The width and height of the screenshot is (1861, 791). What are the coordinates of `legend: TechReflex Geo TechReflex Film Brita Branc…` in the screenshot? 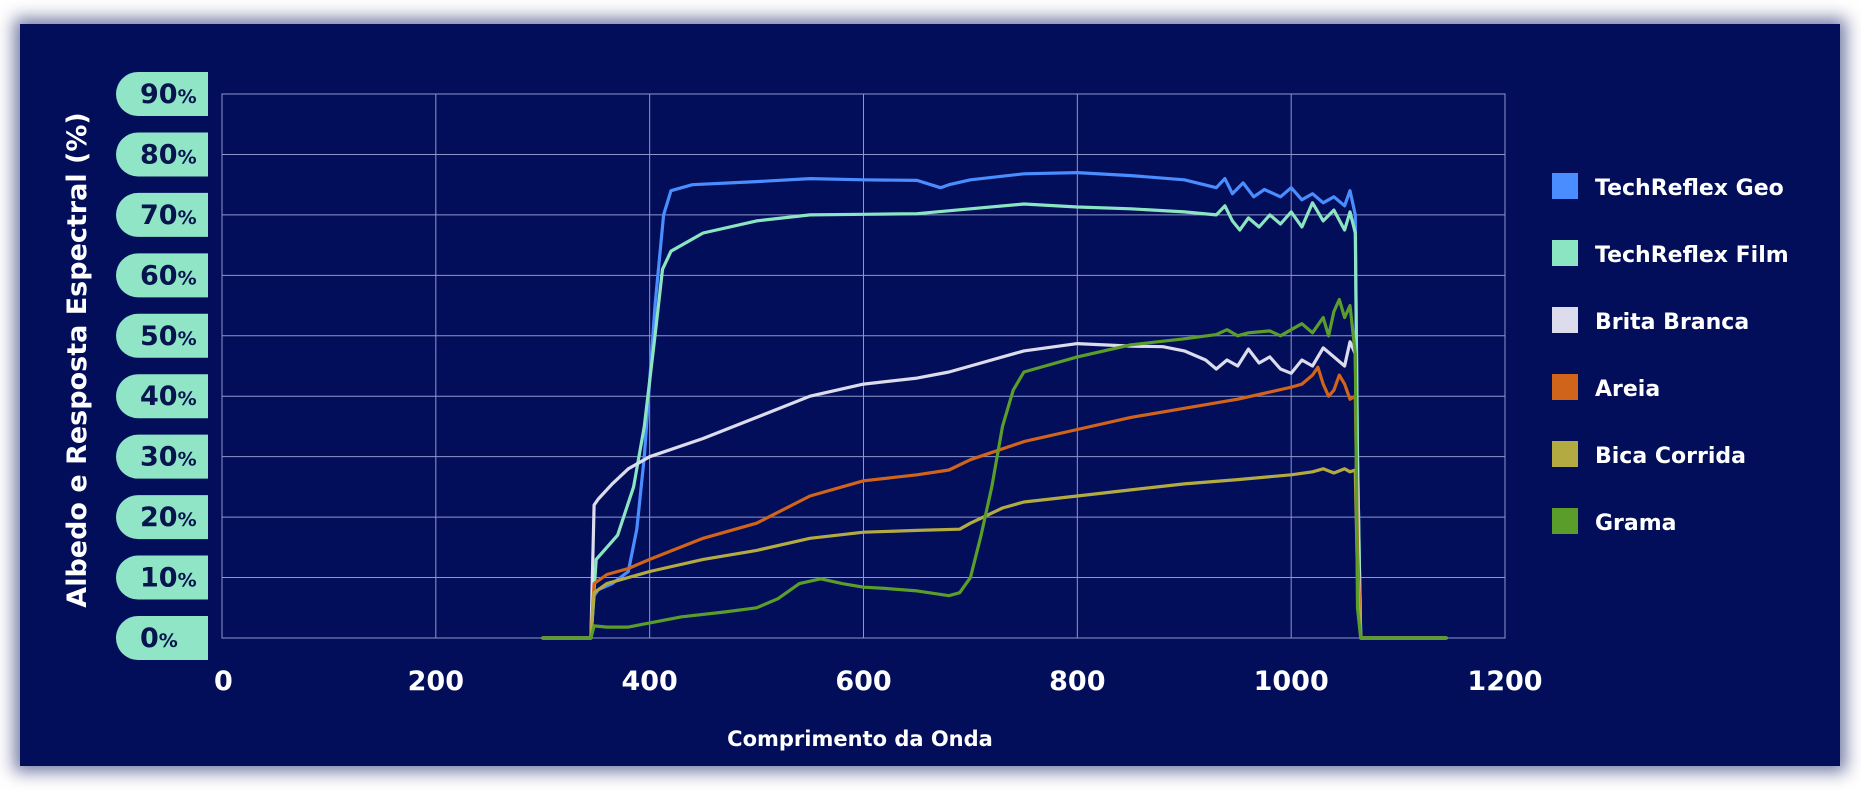 It's located at (1670, 354).